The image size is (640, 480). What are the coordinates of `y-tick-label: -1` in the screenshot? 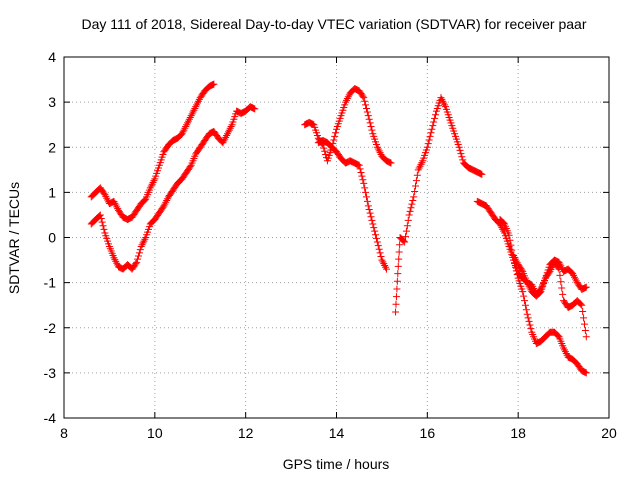 It's located at (50, 283).